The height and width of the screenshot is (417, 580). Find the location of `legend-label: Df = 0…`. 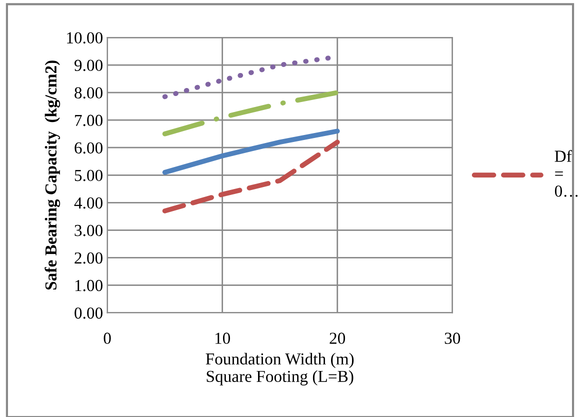

legend-label: Df = 0… is located at coordinates (566, 173).